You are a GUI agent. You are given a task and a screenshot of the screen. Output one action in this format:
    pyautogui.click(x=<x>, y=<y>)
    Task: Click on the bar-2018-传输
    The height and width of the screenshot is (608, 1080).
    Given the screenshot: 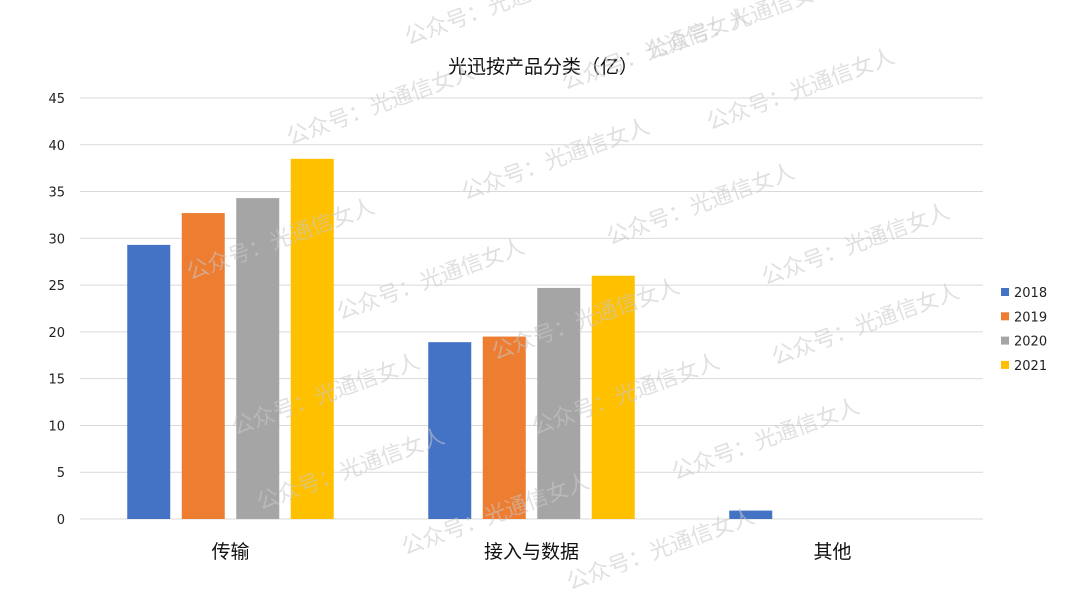 What is the action you would take?
    pyautogui.click(x=149, y=382)
    